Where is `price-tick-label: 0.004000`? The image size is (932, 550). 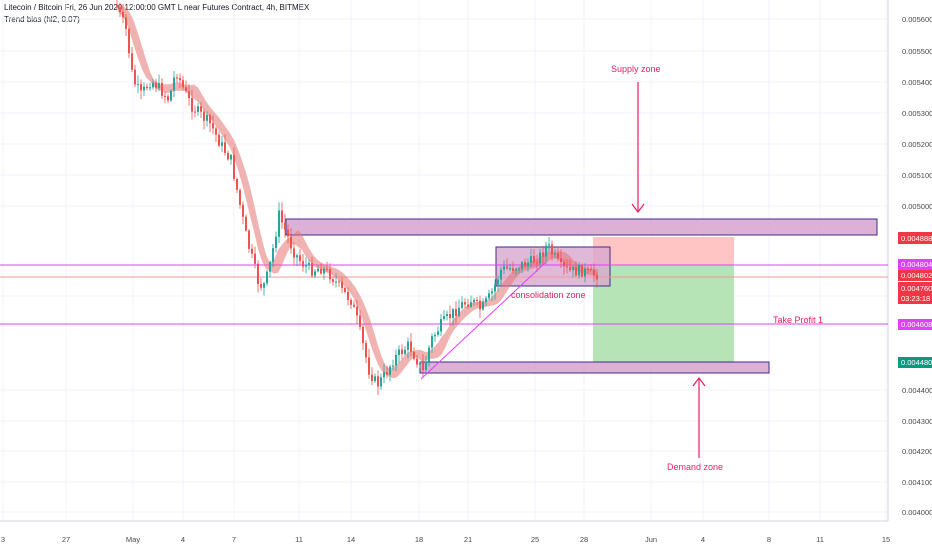
price-tick-label: 0.004000 is located at coordinates (917, 512).